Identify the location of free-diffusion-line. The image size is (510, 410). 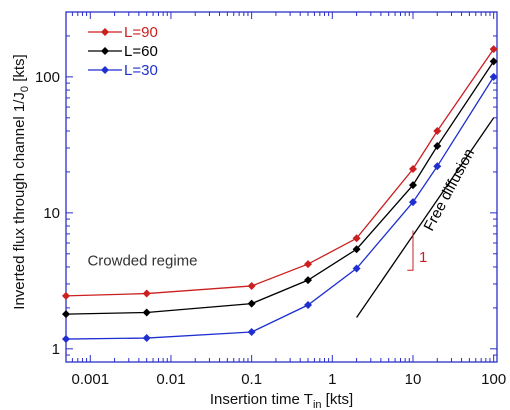
(425, 217).